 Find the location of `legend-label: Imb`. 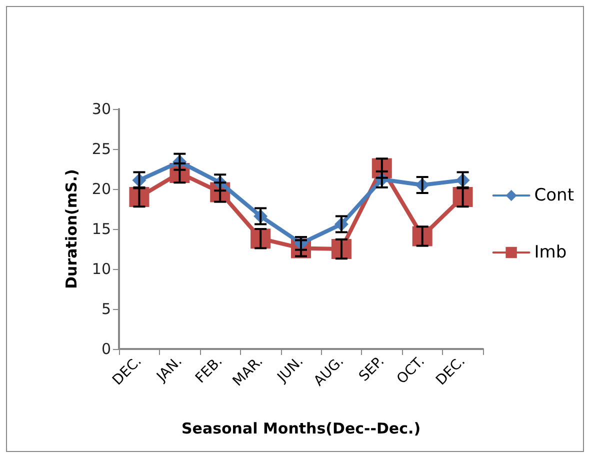

legend-label: Imb is located at coordinates (550, 252).